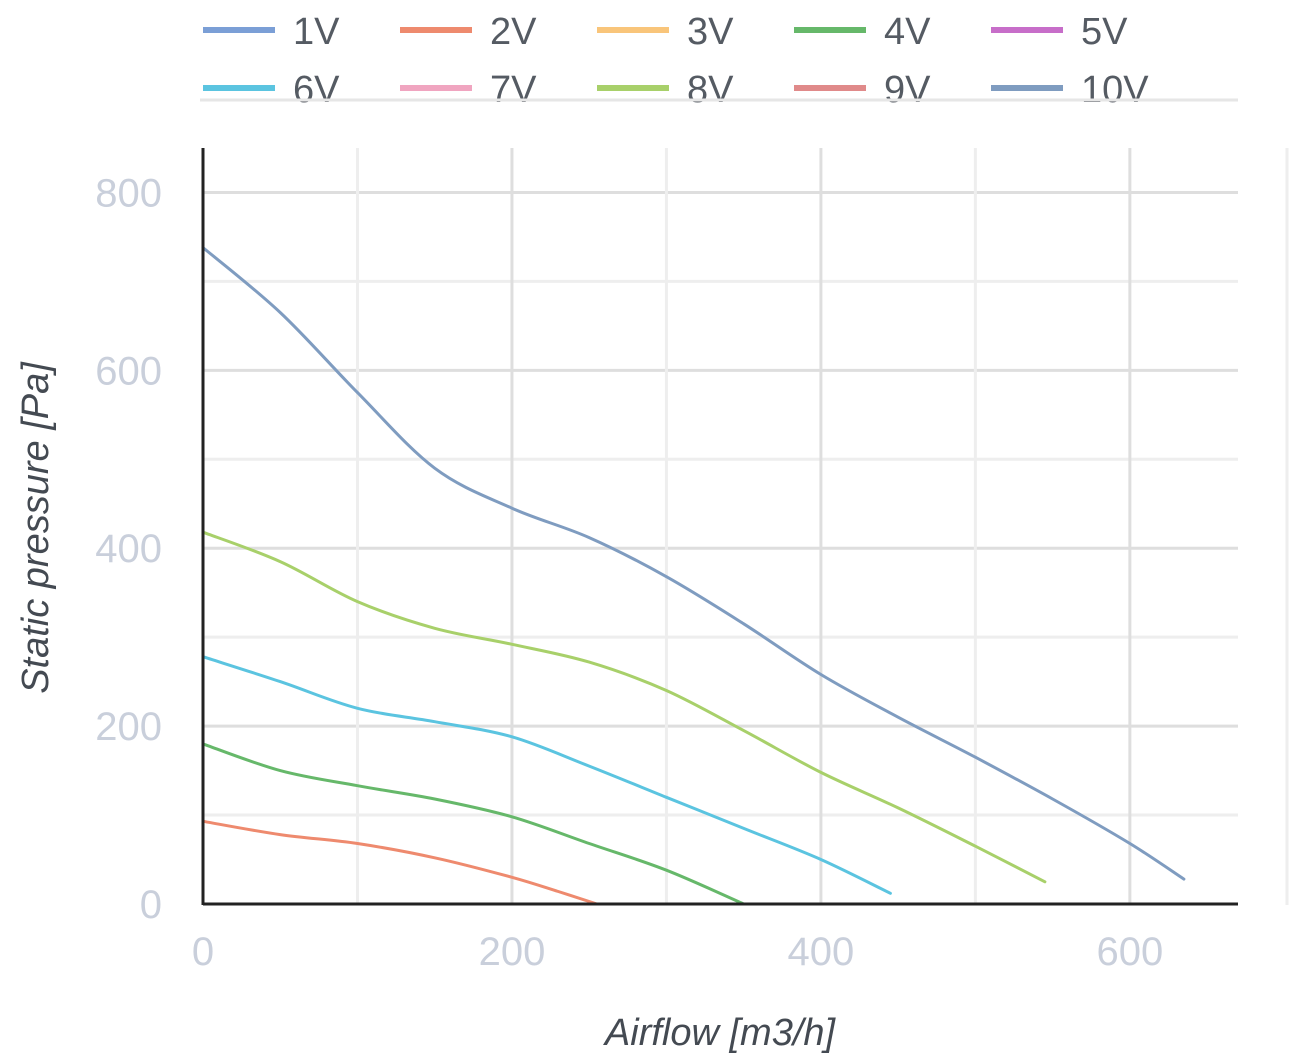 Image resolution: width=1293 pixels, height=1059 pixels. What do you see at coordinates (468, 90) in the screenshot?
I see `legend-item: 7V` at bounding box center [468, 90].